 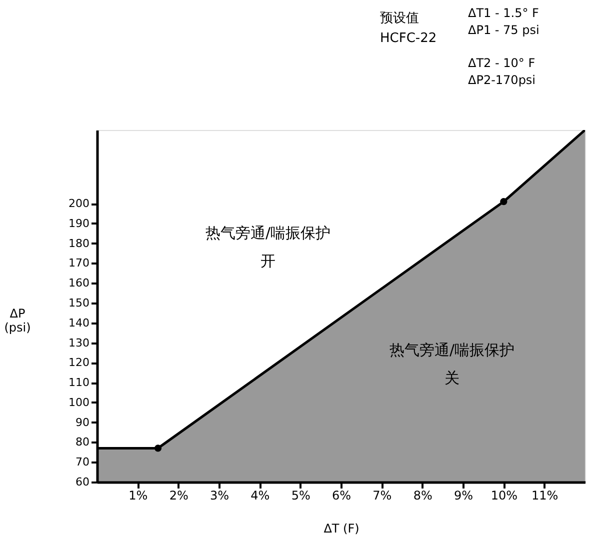 What do you see at coordinates (79, 343) in the screenshot?
I see `y-tick-label: 130` at bounding box center [79, 343].